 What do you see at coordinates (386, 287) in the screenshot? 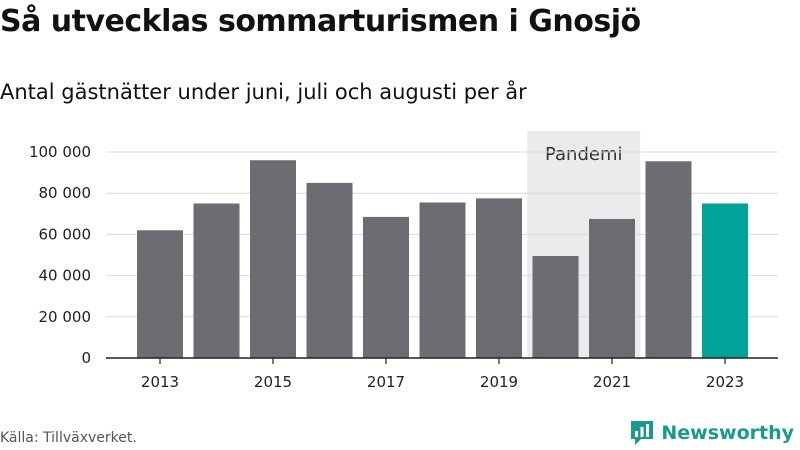
I see `bar-2017` at bounding box center [386, 287].